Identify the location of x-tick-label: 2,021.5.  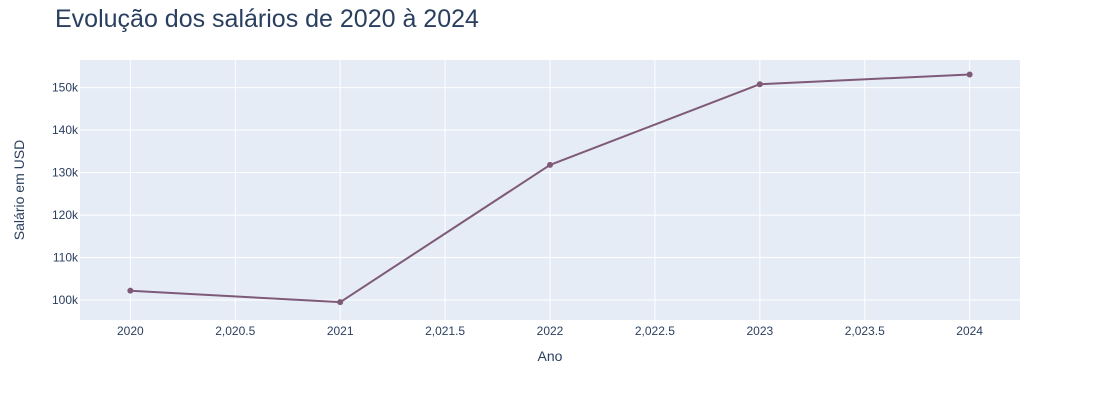
(445, 331).